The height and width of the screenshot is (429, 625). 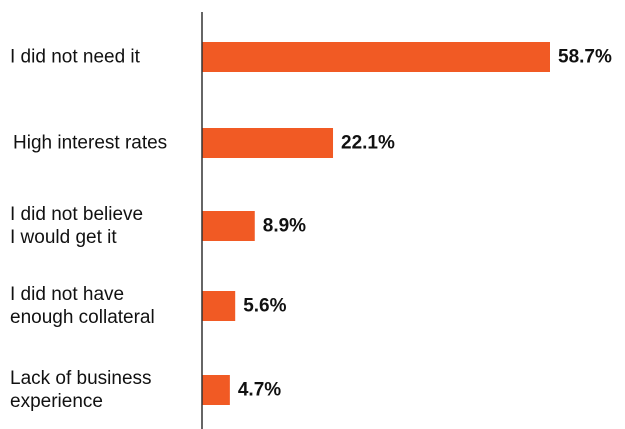 I want to click on category-label: experience, so click(x=56, y=401).